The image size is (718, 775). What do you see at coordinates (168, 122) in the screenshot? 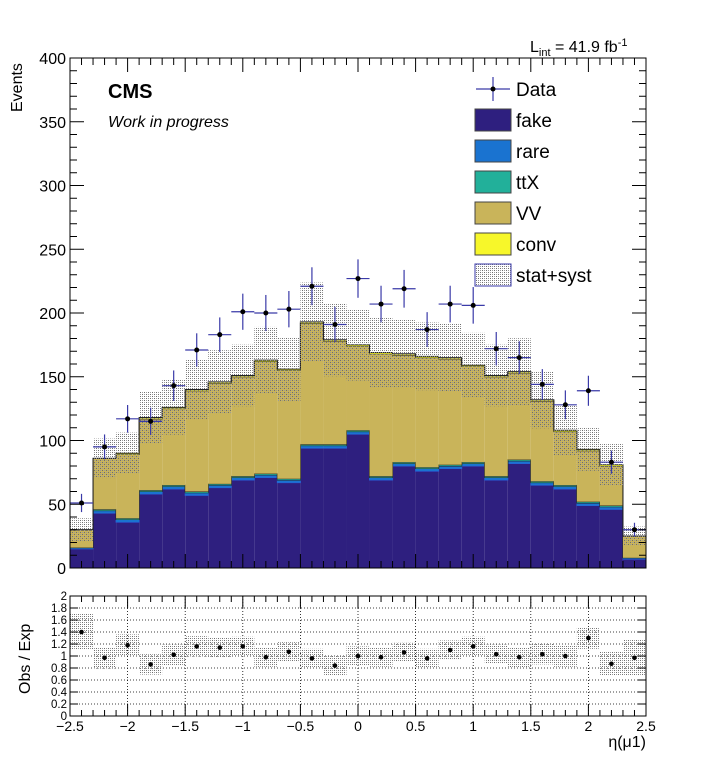
I see `work-in-progress-label: Work in progress` at bounding box center [168, 122].